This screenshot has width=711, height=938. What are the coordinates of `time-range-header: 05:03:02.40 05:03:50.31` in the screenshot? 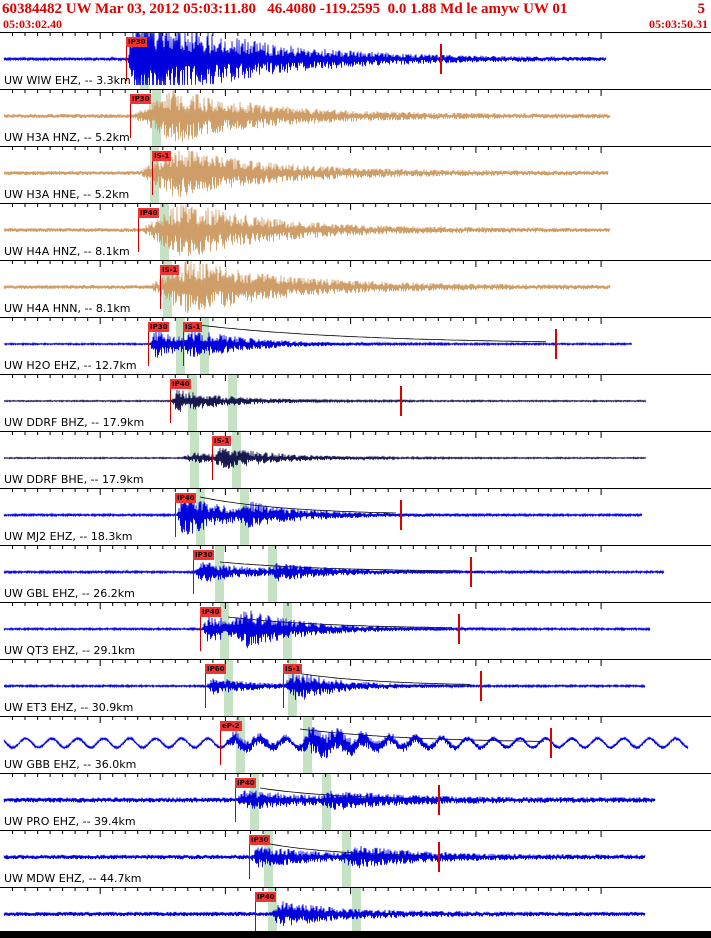 It's located at (355, 25).